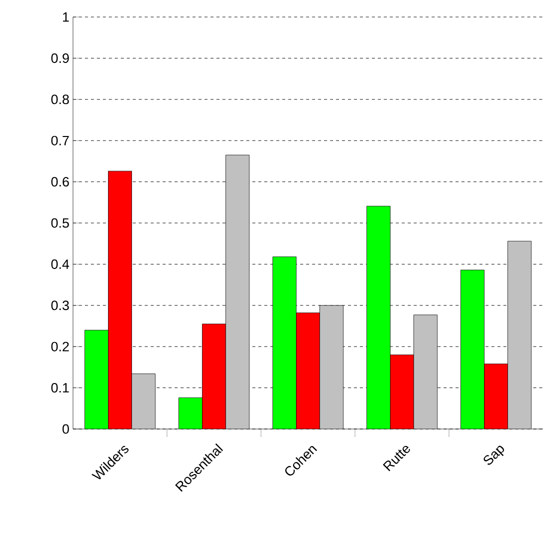  Describe the element at coordinates (60, 388) in the screenshot. I see `y-tick-label: 0.1` at that location.